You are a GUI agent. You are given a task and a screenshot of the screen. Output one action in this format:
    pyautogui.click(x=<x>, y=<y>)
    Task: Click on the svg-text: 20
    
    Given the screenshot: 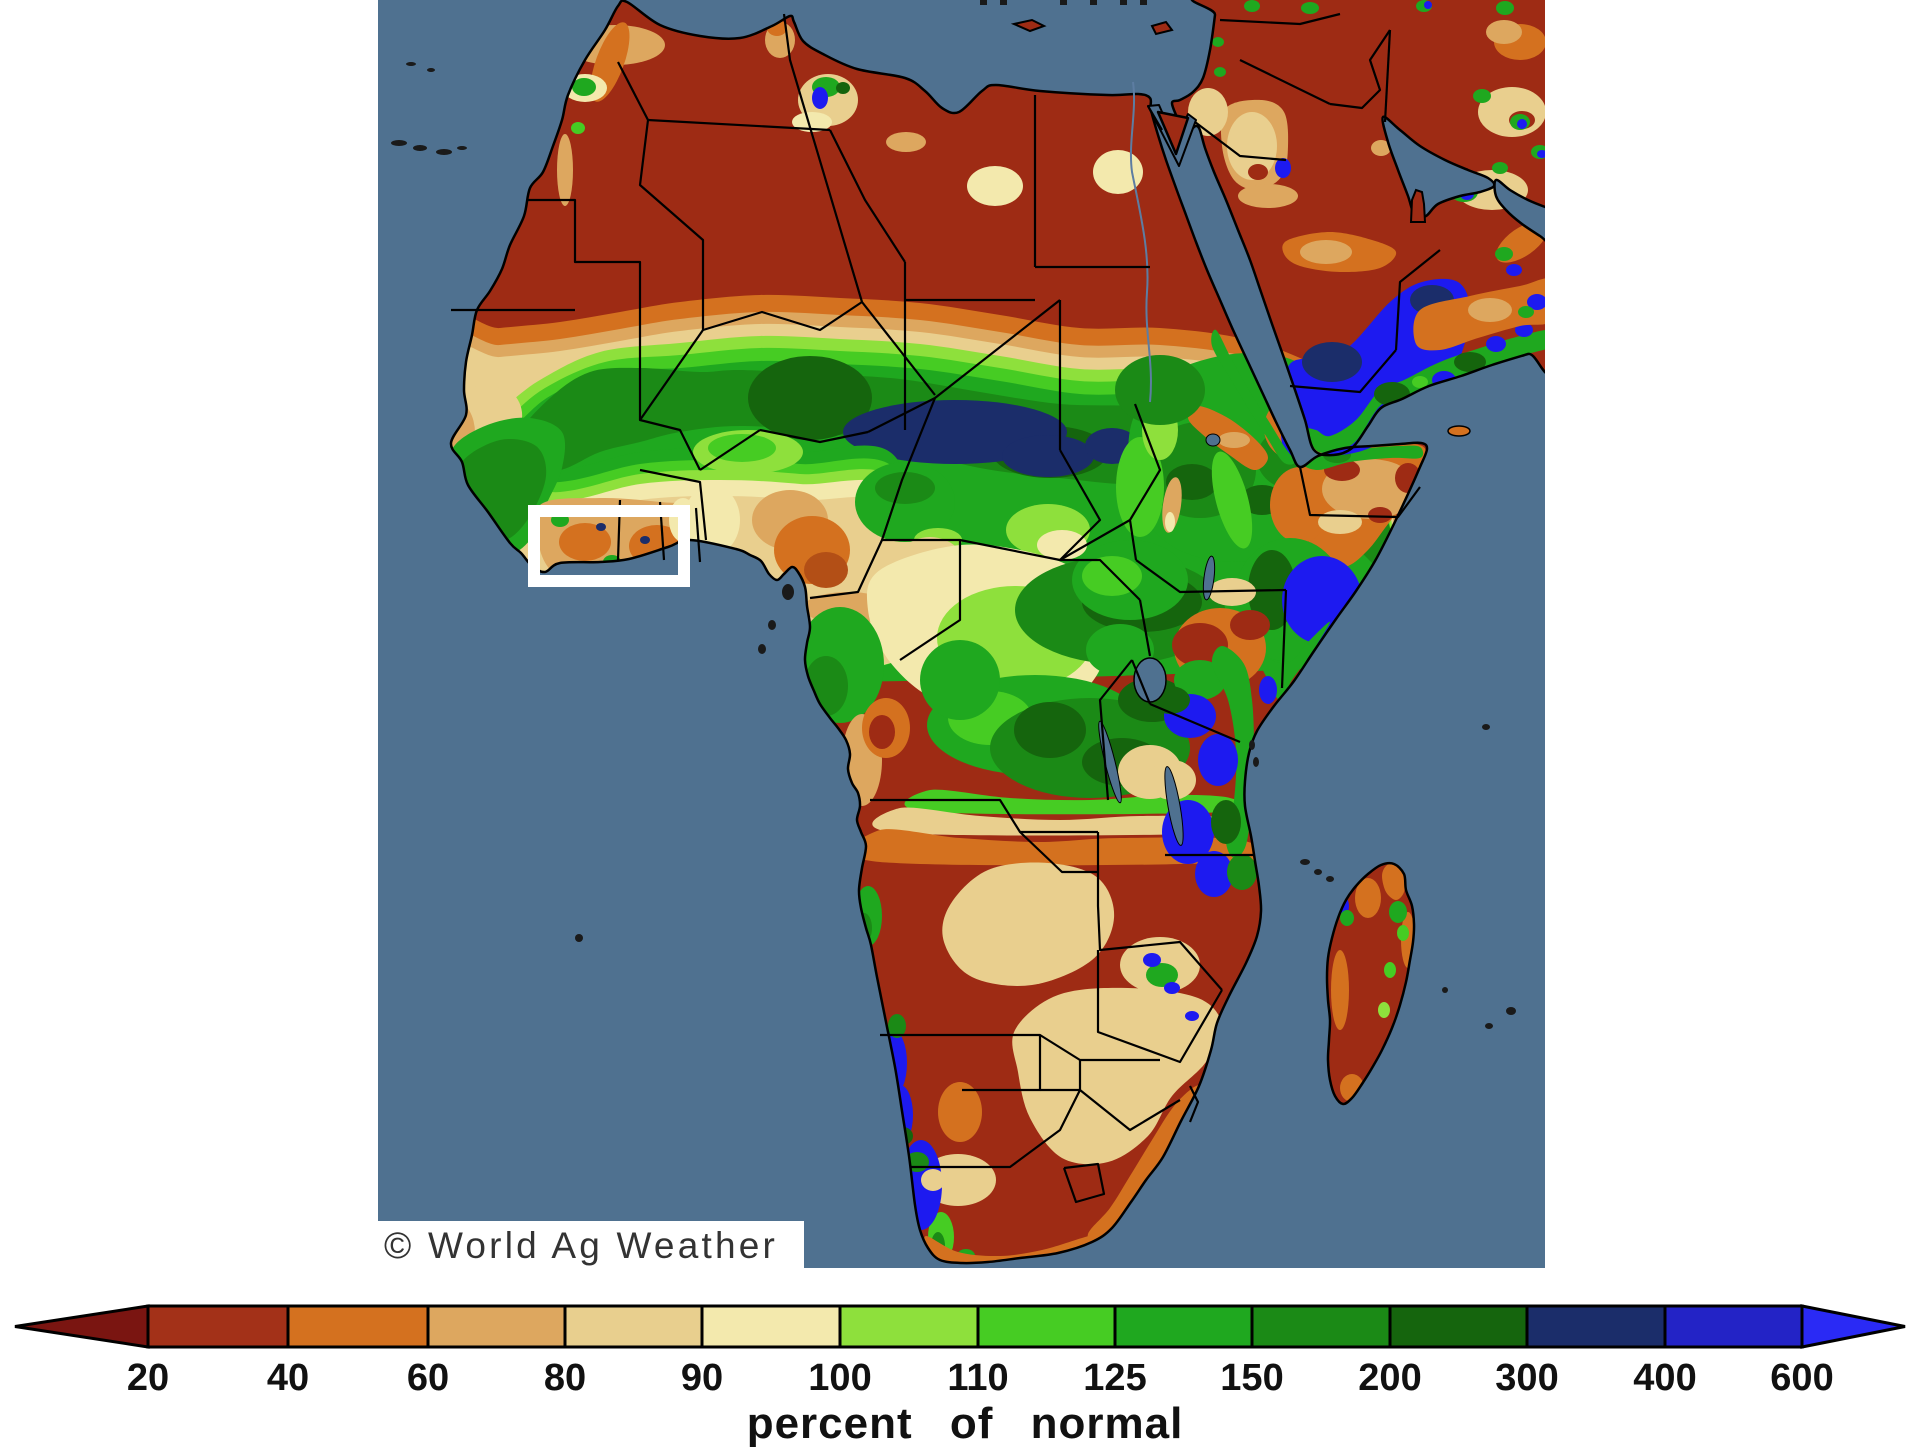 What is the action you would take?
    pyautogui.click(x=148, y=1378)
    